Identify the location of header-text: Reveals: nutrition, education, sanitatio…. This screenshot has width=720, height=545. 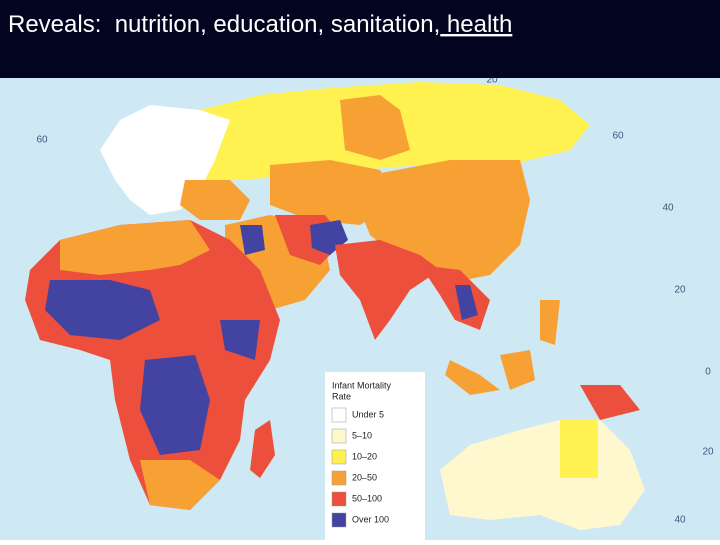
(260, 24).